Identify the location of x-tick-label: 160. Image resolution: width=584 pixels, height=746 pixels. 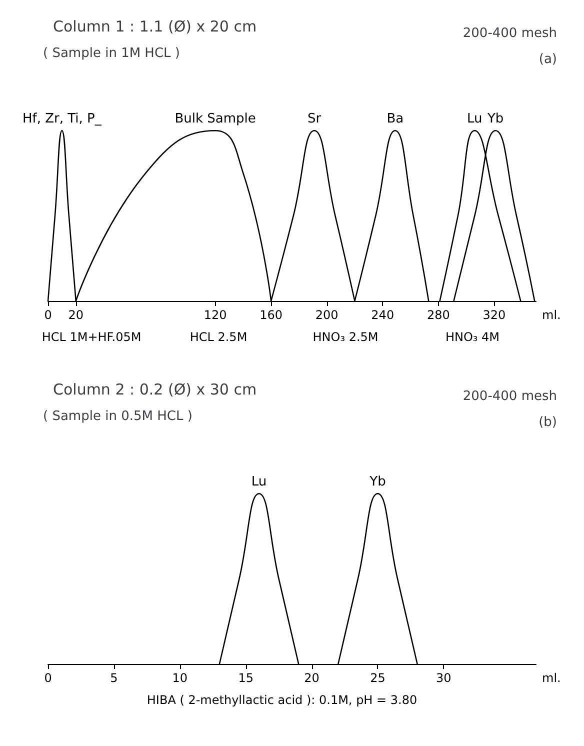
(271, 315).